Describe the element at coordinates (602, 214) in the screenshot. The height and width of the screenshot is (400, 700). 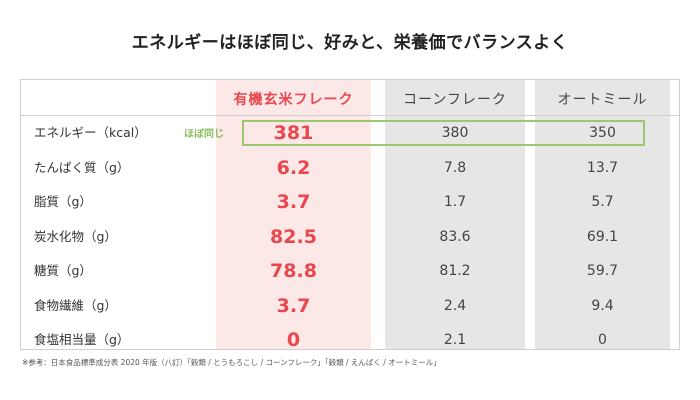
I see `oatmeal-column-background` at that location.